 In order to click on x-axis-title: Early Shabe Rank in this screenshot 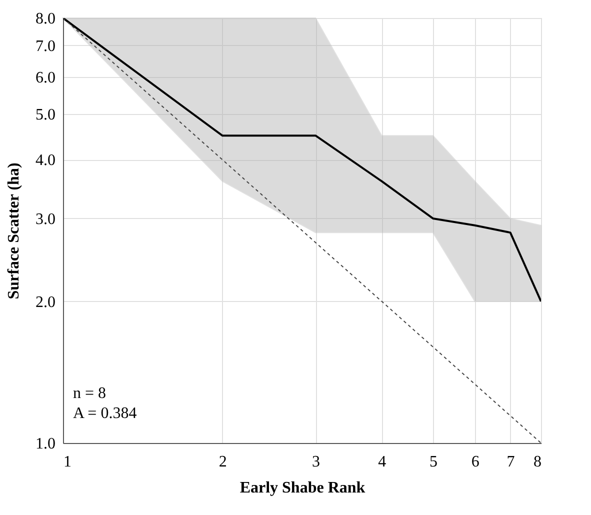, I will do `click(303, 488)`.